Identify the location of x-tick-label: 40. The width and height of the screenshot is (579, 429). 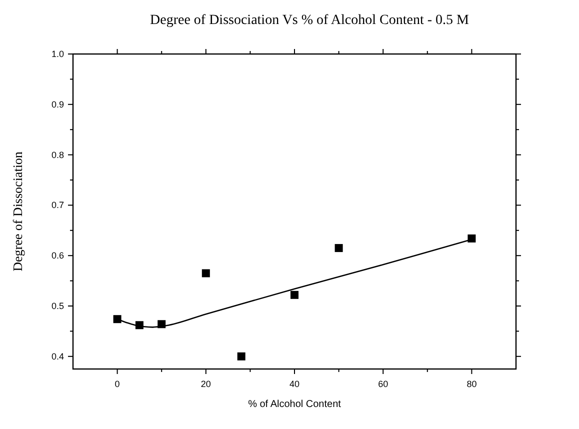
(294, 384).